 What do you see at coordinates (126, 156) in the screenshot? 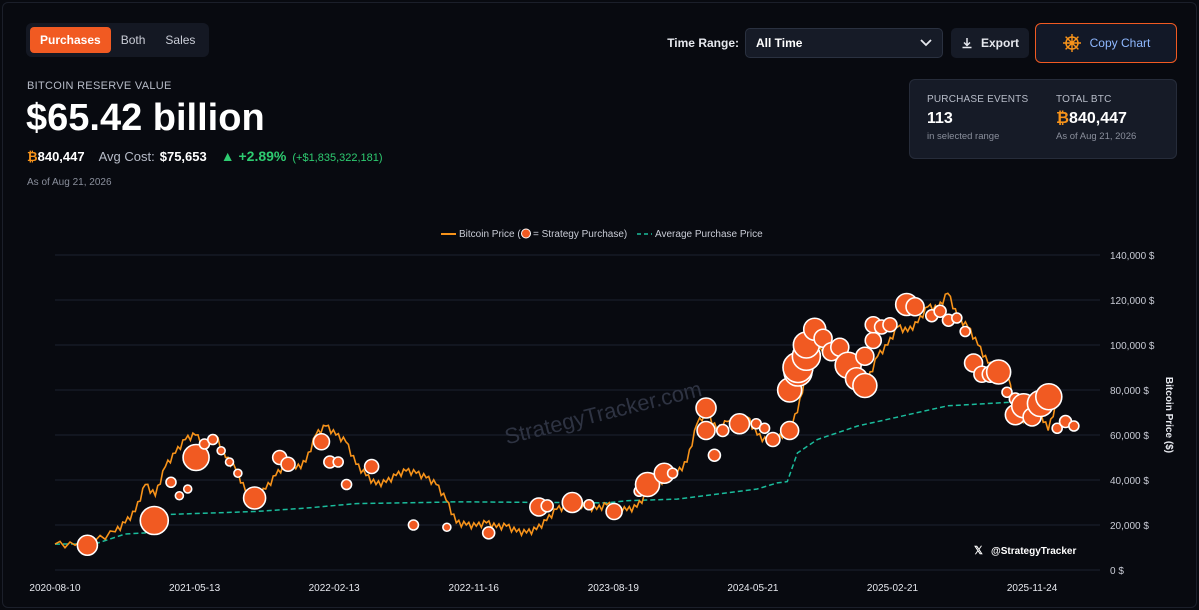
I see `avg-cost-label: Avg Cost:` at bounding box center [126, 156].